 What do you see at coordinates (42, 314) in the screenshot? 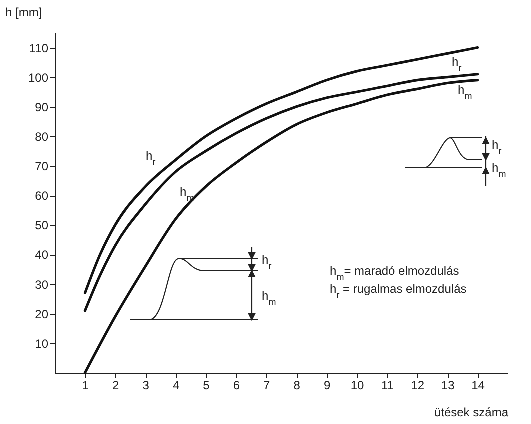
I see `y-tick-label: 20` at bounding box center [42, 314].